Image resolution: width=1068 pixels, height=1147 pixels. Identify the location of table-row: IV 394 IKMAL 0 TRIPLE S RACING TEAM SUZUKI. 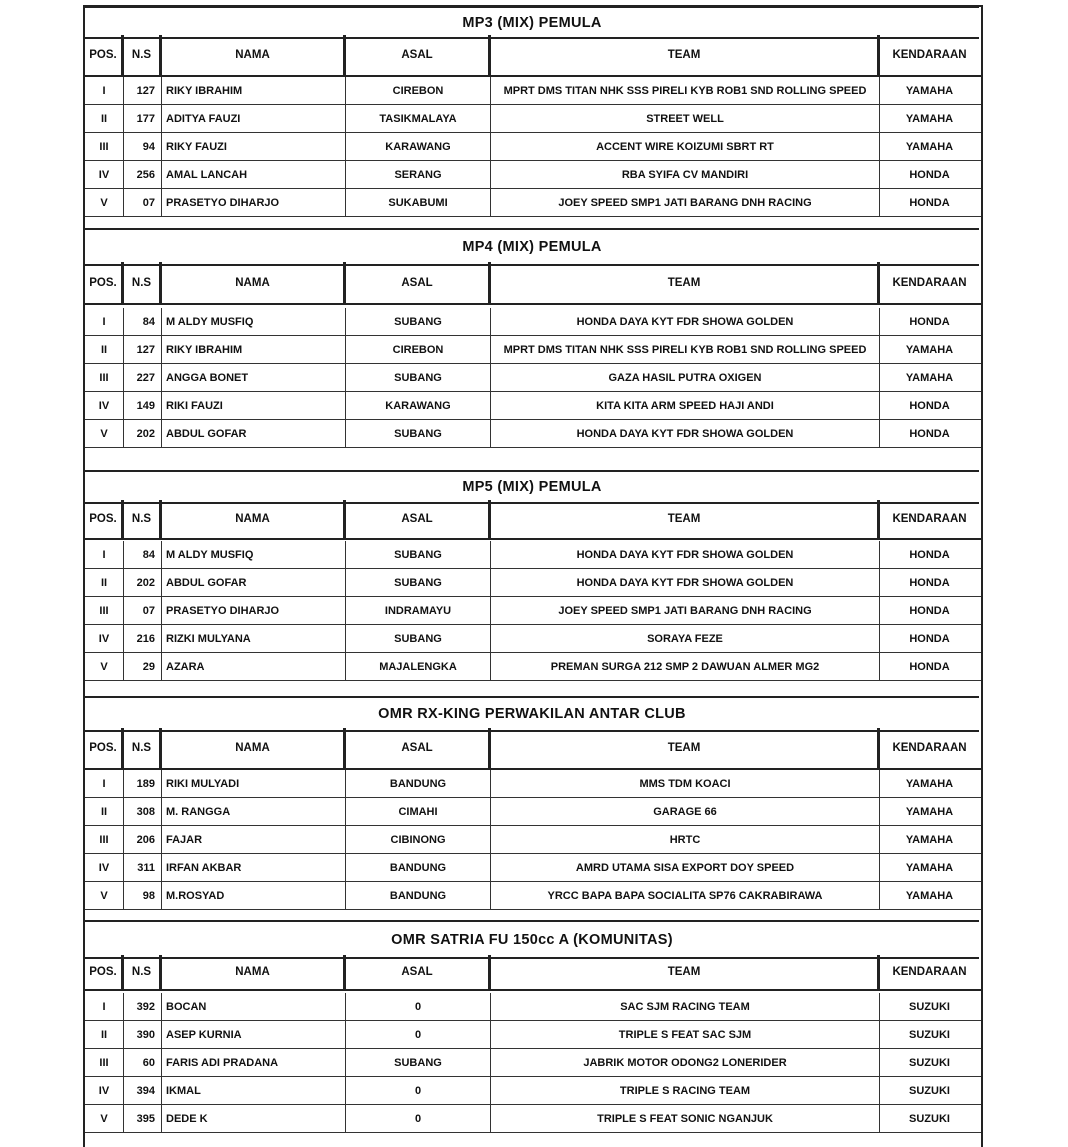
(533, 1091).